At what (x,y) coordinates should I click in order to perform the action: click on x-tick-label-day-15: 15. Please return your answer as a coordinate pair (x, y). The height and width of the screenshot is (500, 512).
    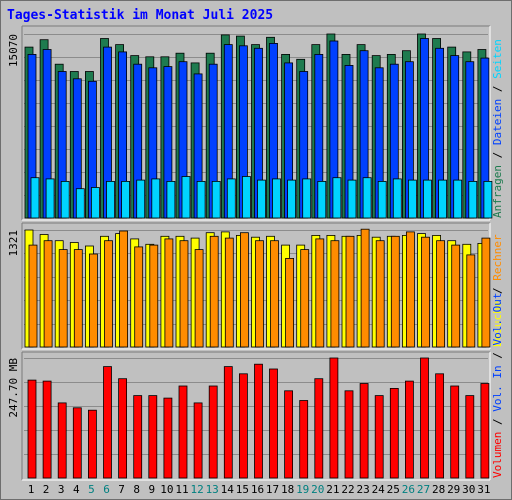
    Looking at the image, I should click on (242, 489).